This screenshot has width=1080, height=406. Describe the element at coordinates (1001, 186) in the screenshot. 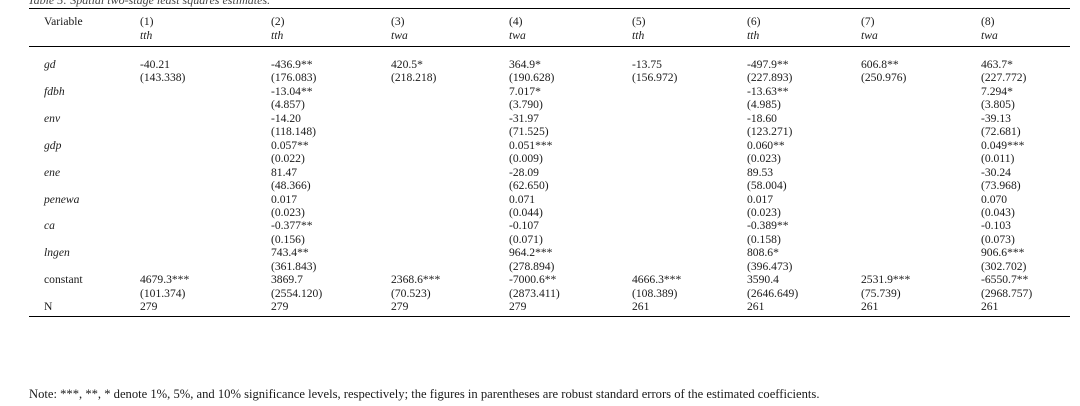

I see `standard-error-cell: (73.968)` at that location.